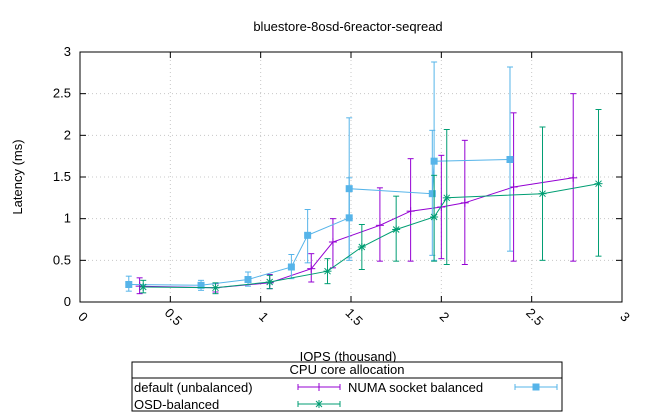  What do you see at coordinates (17, 176) in the screenshot?
I see `y-axis-label: Latency (ms)` at bounding box center [17, 176].